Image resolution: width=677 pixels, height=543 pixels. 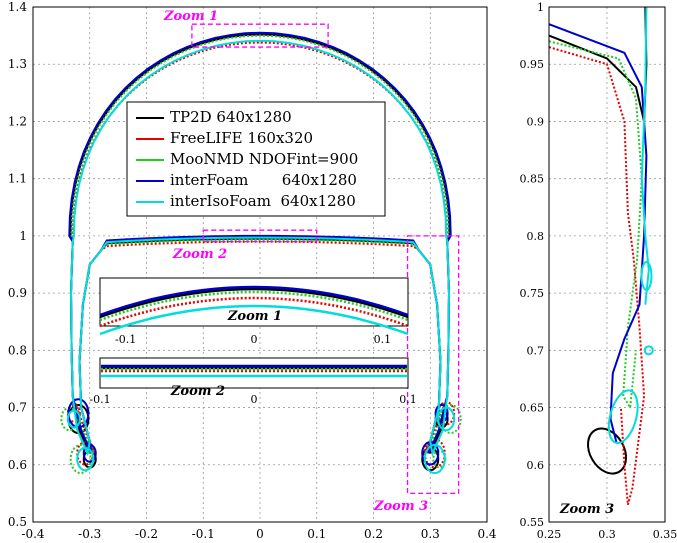 What do you see at coordinates (231, 117) in the screenshot?
I see `legend-label: TP2D 640x1280` at bounding box center [231, 117].